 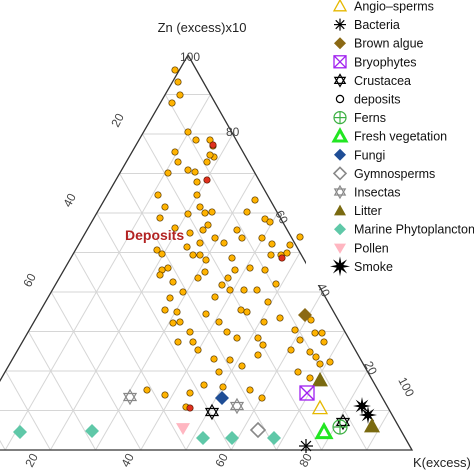 What do you see at coordinates (31, 460) in the screenshot?
I see `bottom-tick-20: 20` at bounding box center [31, 460].